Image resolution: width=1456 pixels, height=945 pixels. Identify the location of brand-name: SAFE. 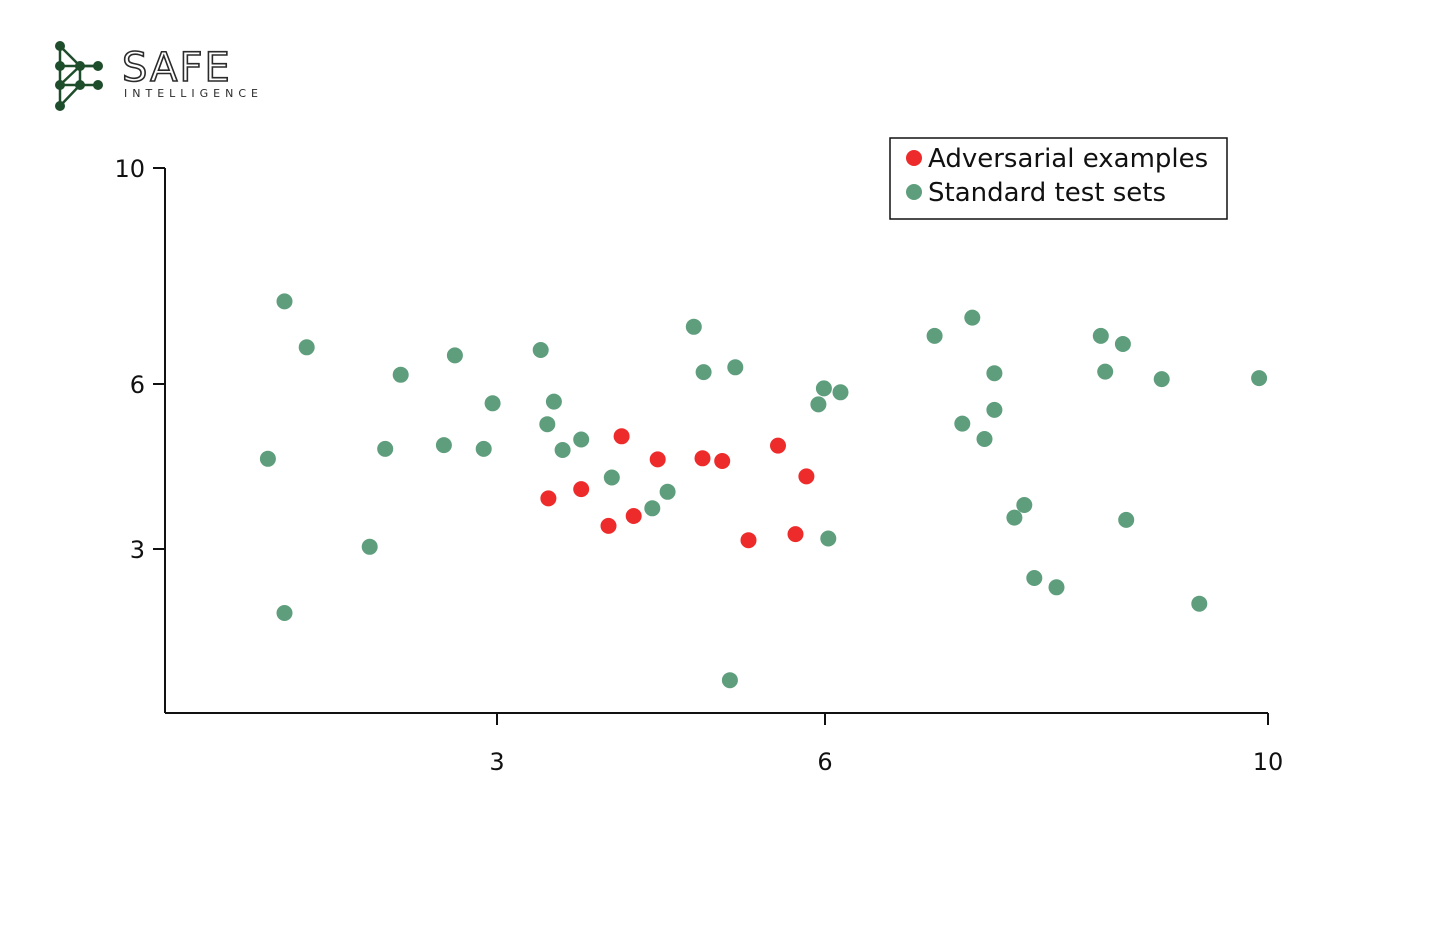
(177, 68).